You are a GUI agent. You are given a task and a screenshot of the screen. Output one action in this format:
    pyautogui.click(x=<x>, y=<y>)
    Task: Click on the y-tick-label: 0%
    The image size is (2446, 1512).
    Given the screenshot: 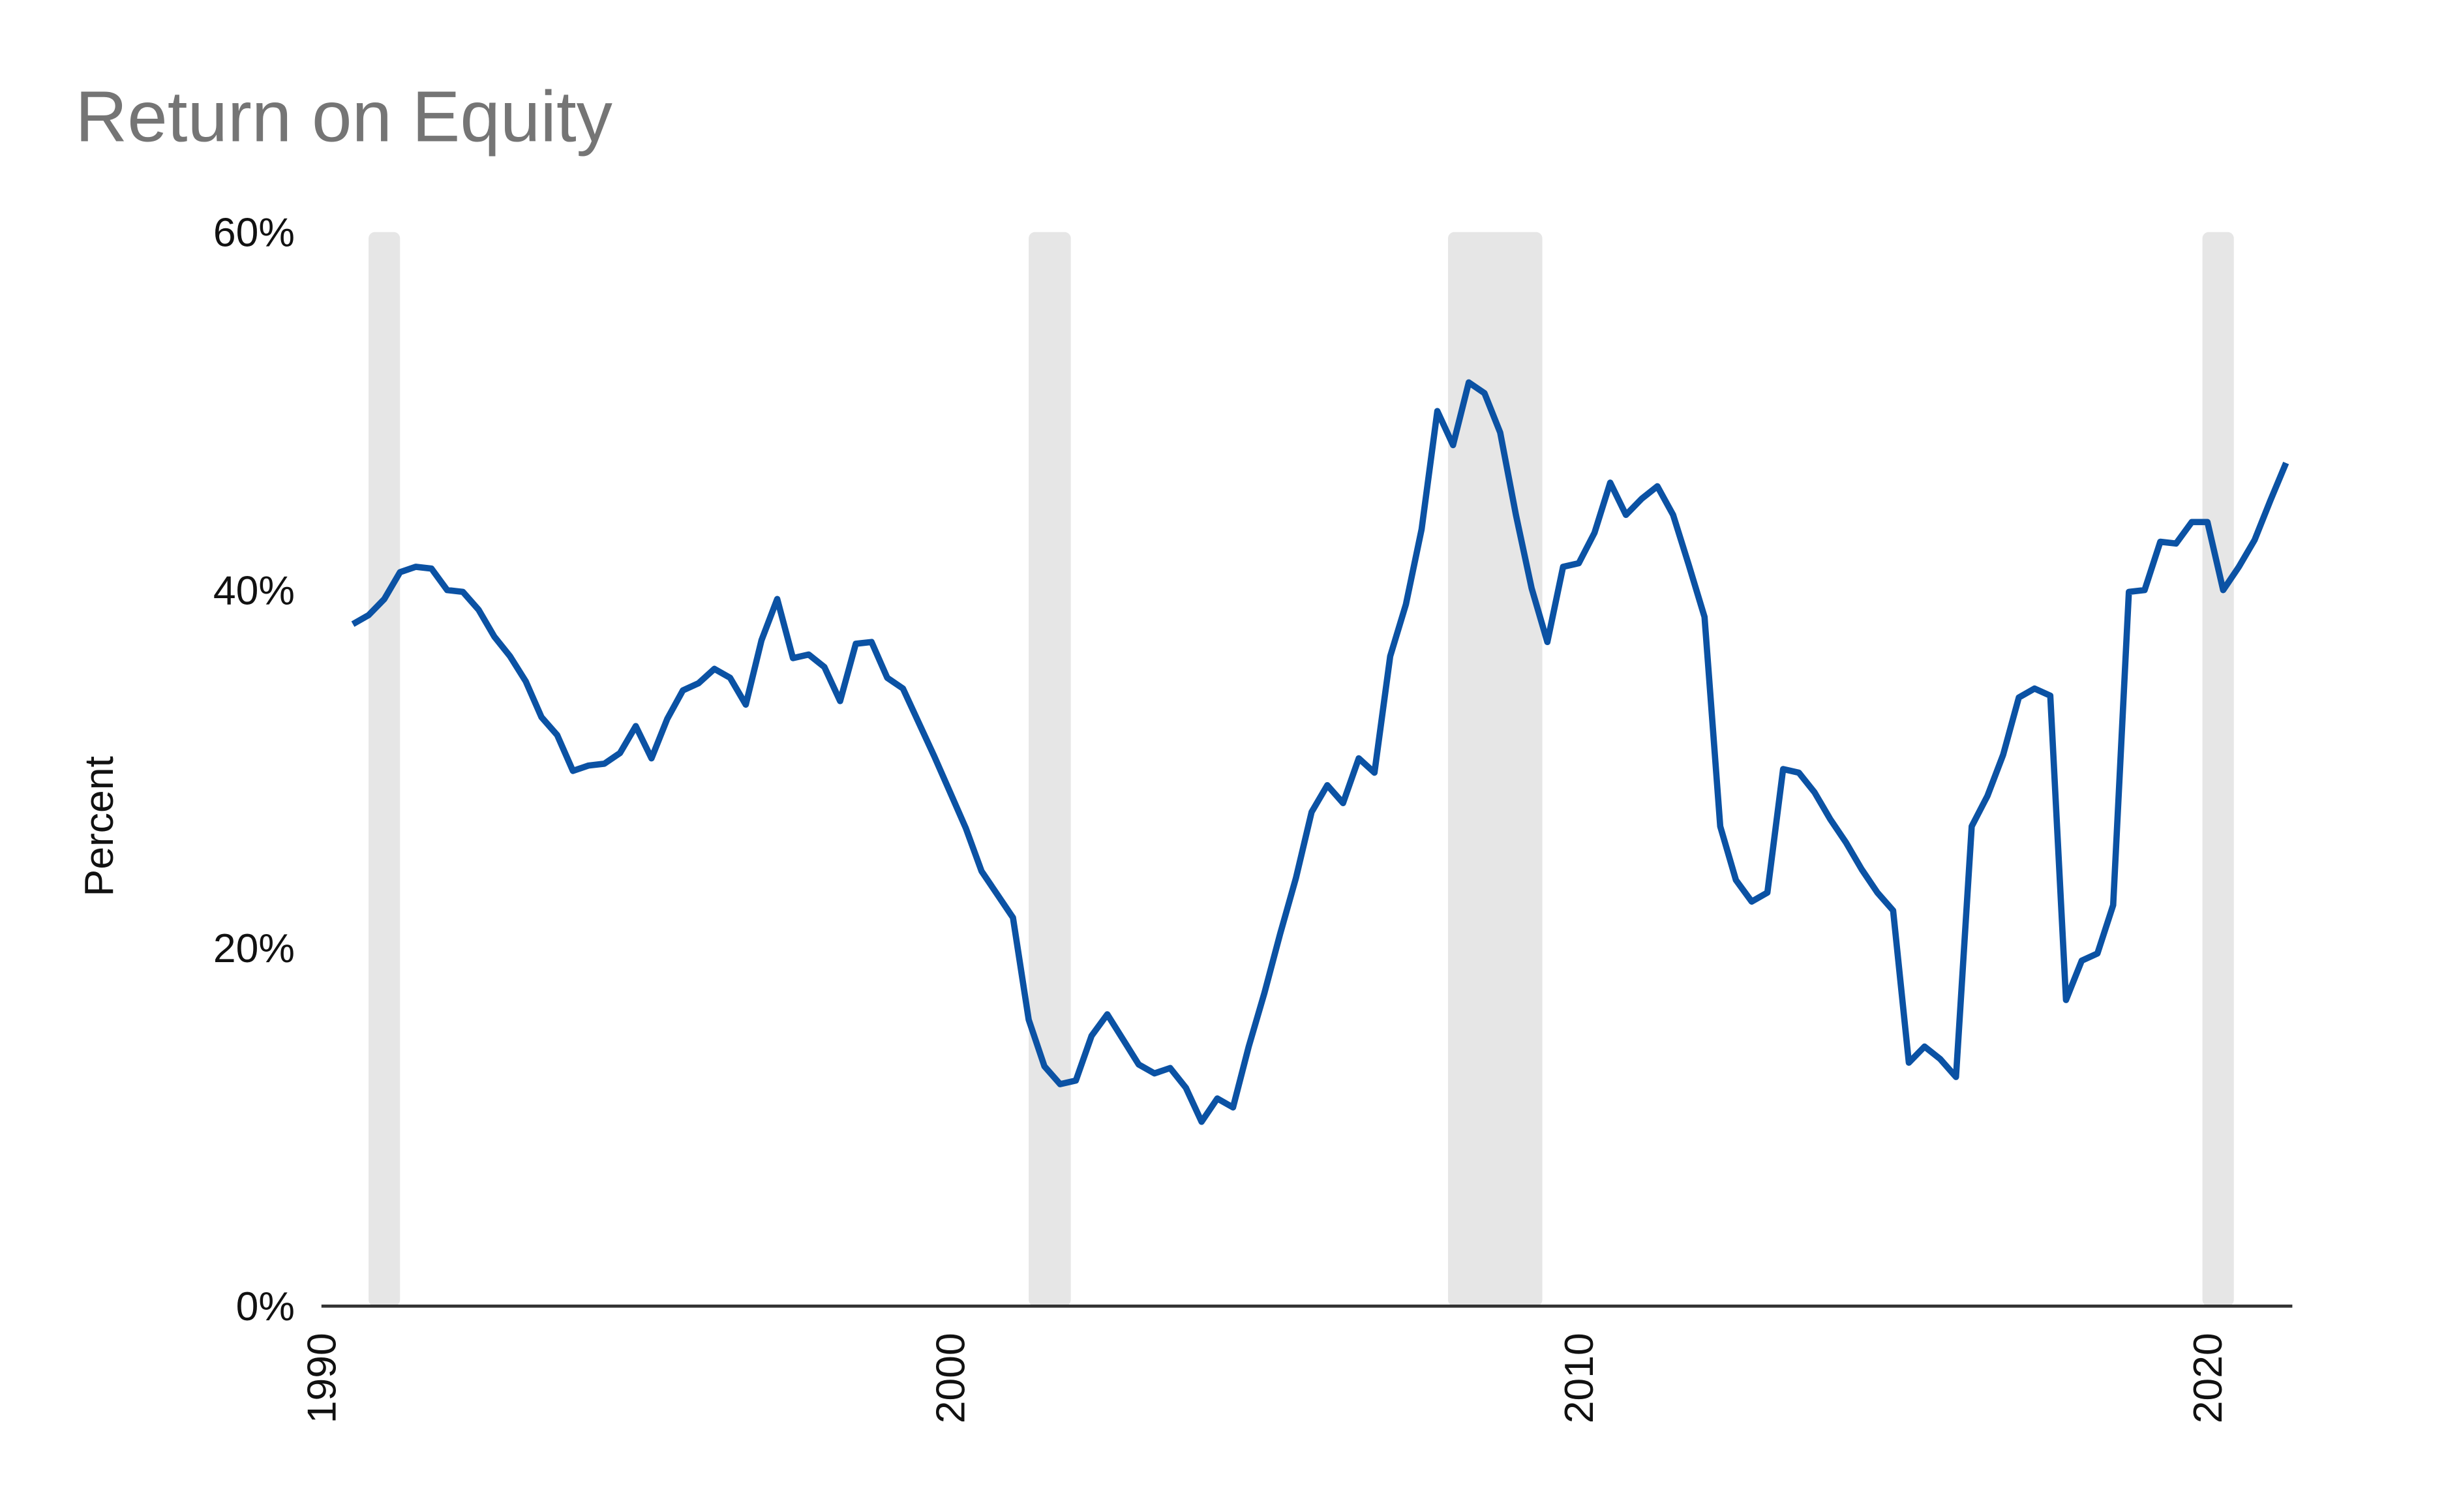 What is the action you would take?
    pyautogui.click(x=265, y=1306)
    